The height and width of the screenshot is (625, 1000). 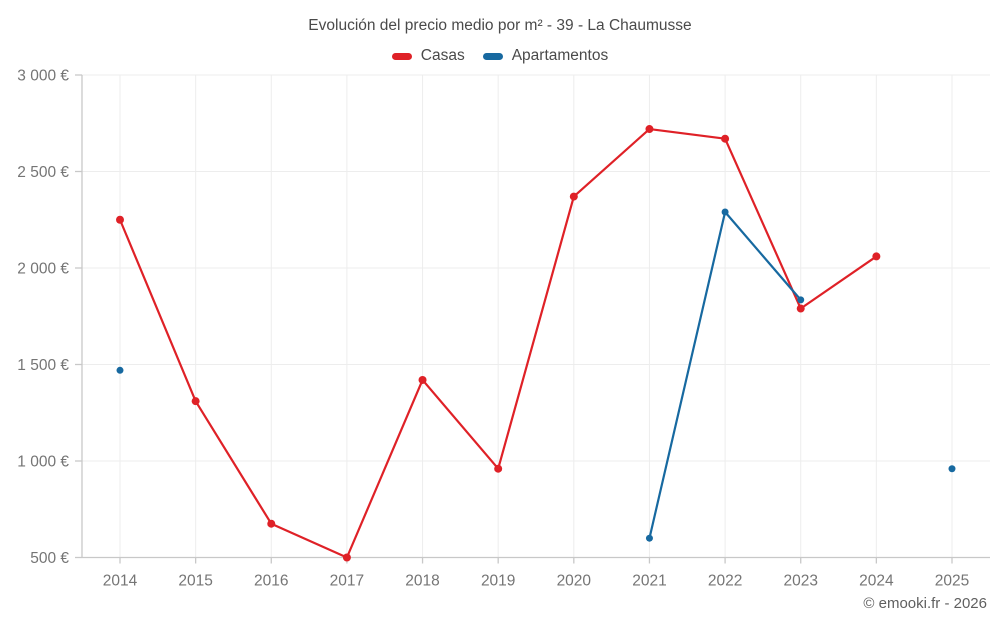 I want to click on point-casas-2021, so click(x=649, y=129).